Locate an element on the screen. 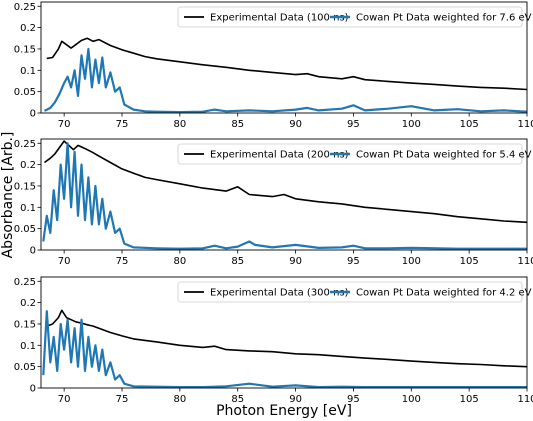 Image resolution: width=533 pixels, height=421 pixels. legend-label: Experimental Data (100 ns) is located at coordinates (279, 18).